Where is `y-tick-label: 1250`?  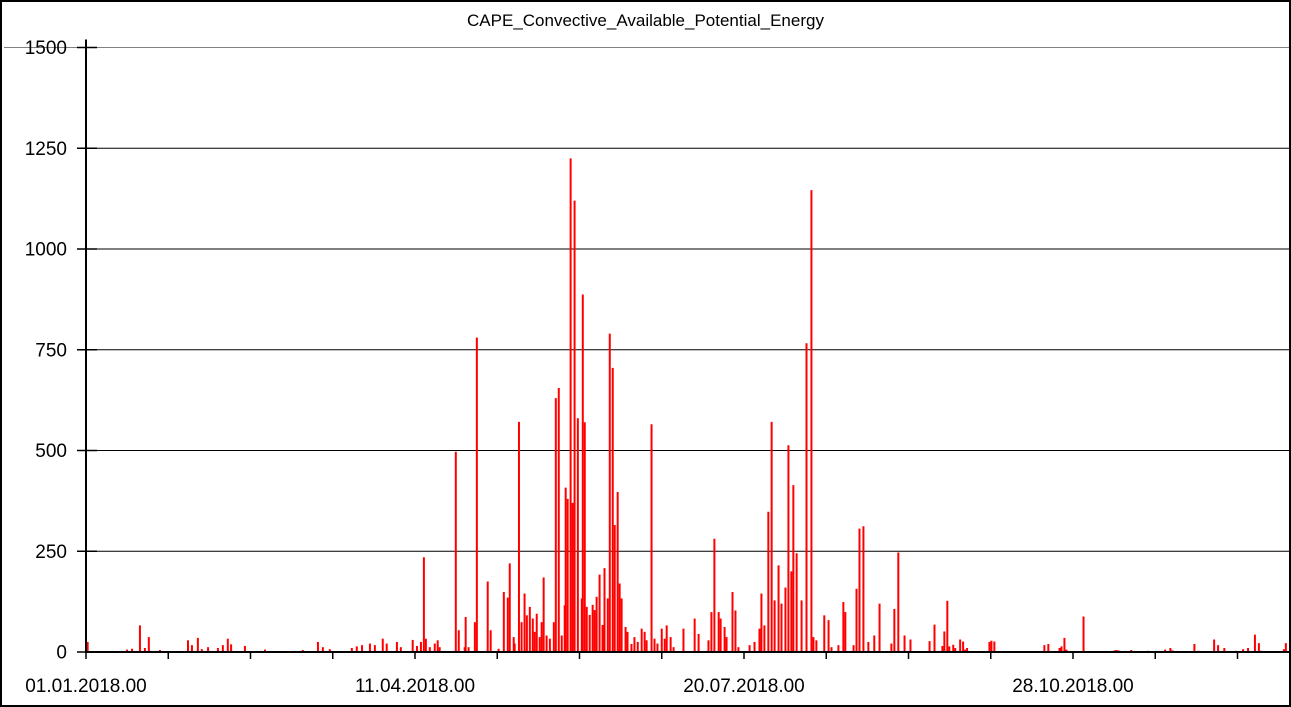
y-tick-label: 1250 is located at coordinates (46, 149).